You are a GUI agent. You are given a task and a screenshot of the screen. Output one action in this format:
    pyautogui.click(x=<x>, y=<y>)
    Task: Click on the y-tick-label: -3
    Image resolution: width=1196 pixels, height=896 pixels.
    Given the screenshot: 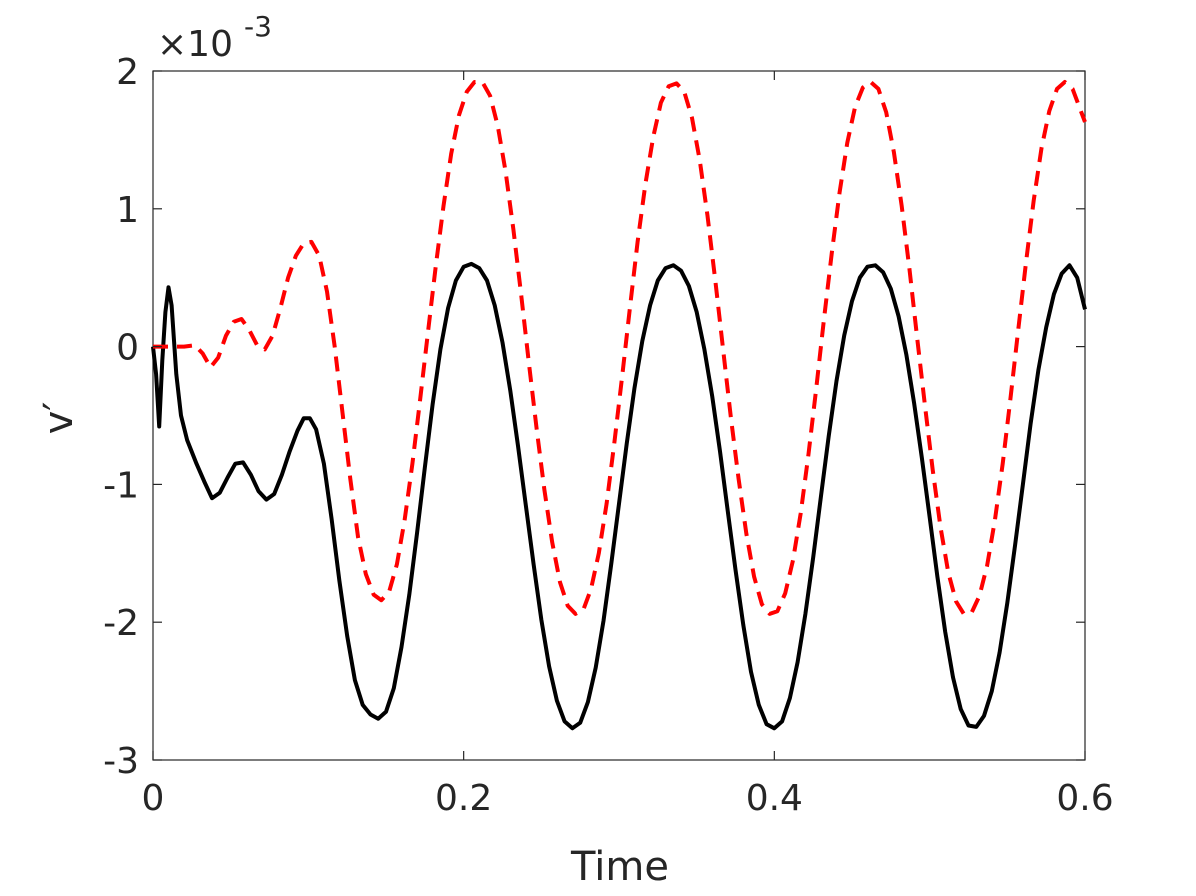 What is the action you would take?
    pyautogui.click(x=121, y=761)
    